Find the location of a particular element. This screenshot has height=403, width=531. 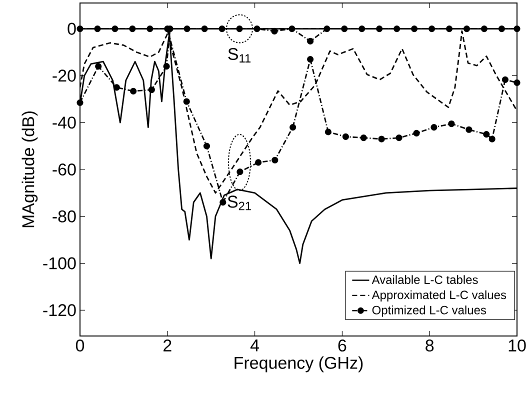

x-tick-label: 2 is located at coordinates (168, 346).